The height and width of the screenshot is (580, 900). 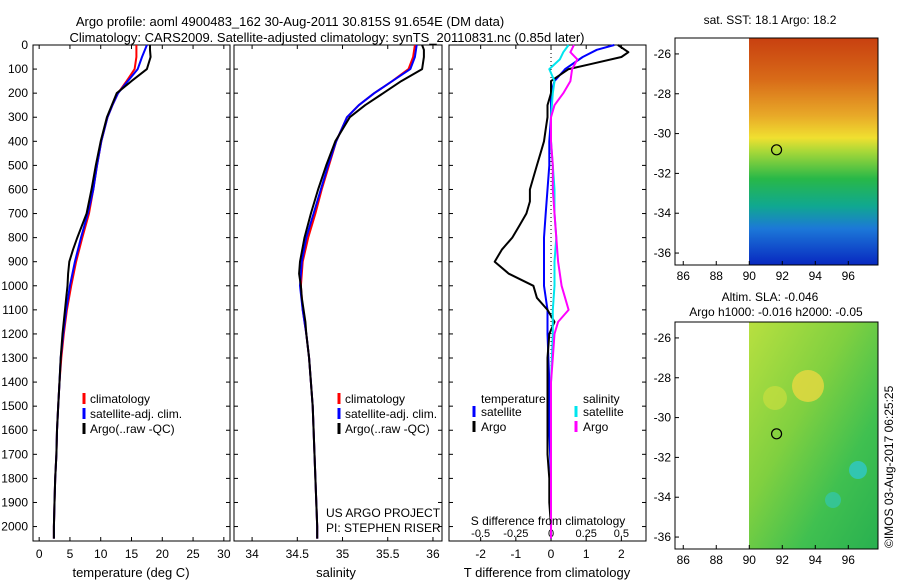 What do you see at coordinates (130, 572) in the screenshot?
I see `temperature-xlabel: temperature (deg C)` at bounding box center [130, 572].